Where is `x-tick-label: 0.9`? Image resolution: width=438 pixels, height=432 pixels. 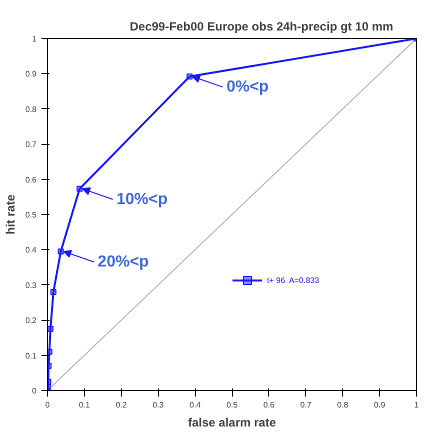 x-tick-label: 0.9 is located at coordinates (380, 405).